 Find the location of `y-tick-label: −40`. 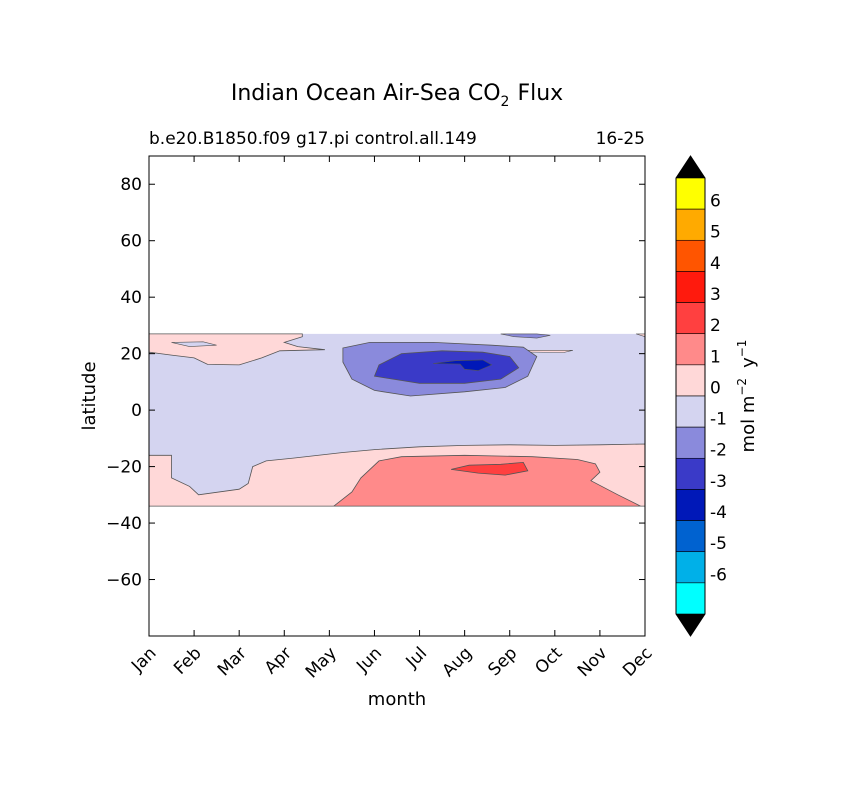

y-tick-label: −40 is located at coordinates (124, 524).